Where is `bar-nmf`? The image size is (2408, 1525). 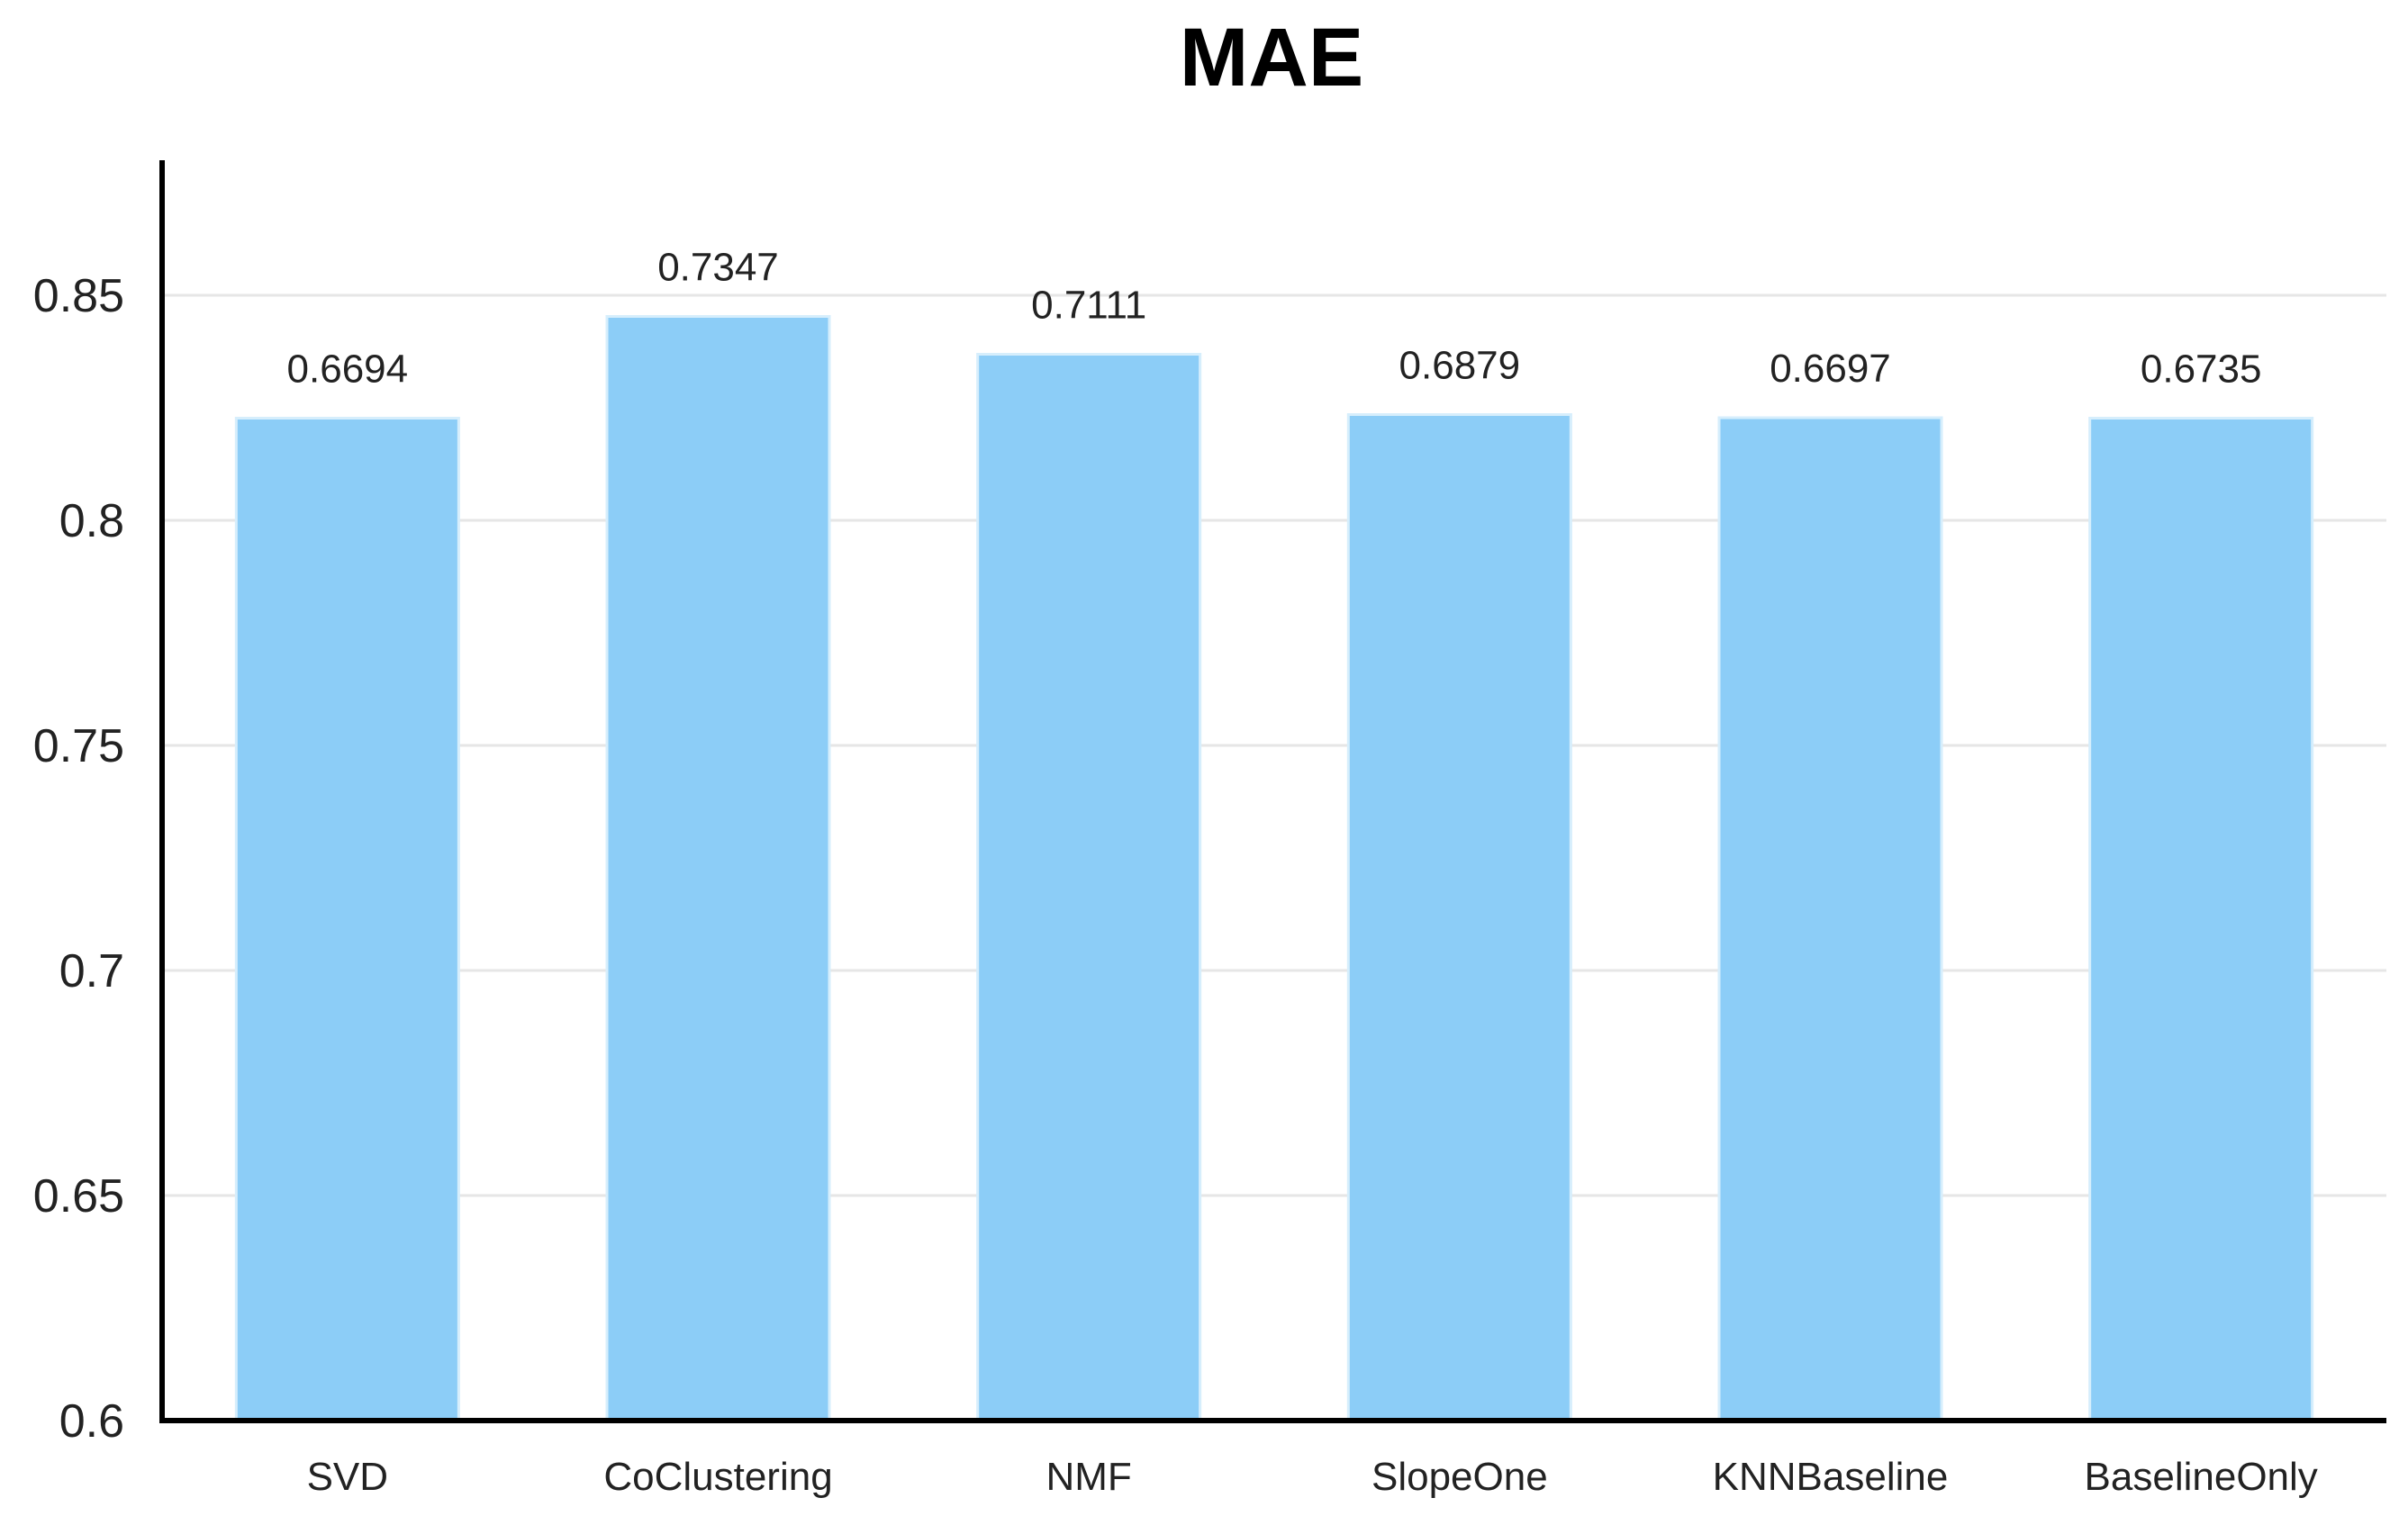
bar-nmf is located at coordinates (1089, 887).